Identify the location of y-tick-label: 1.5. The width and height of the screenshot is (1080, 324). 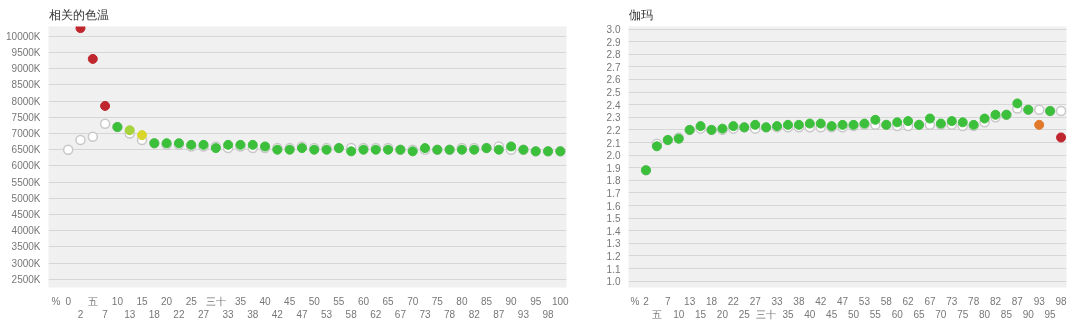
(613, 219).